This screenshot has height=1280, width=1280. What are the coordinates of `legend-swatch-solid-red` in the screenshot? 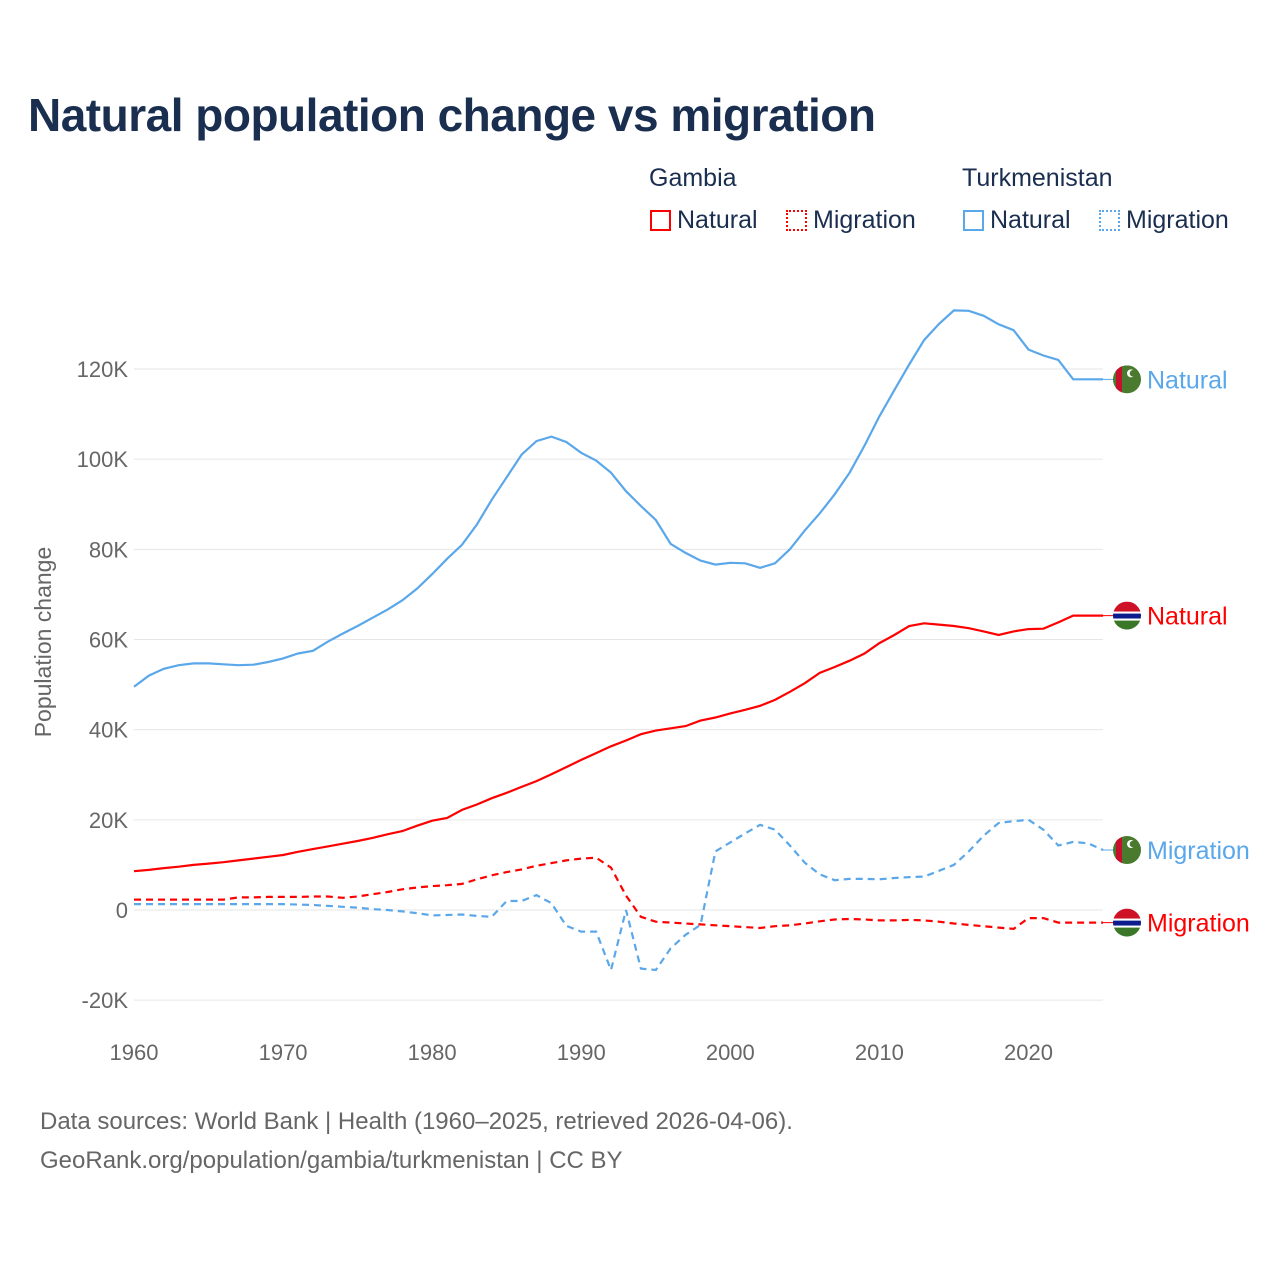 It's located at (660, 220).